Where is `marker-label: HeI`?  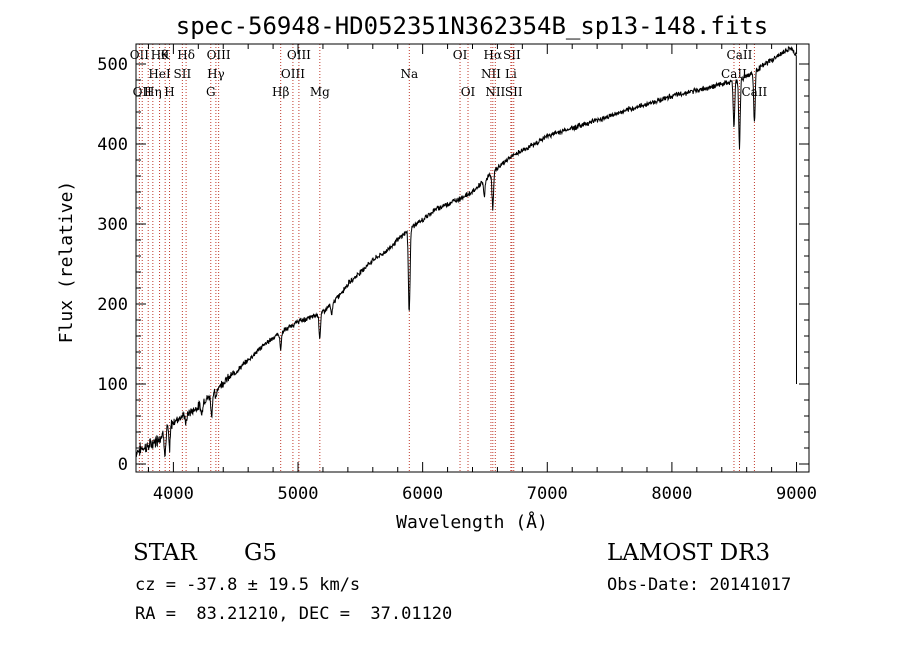
marker-label: HeI is located at coordinates (159, 74).